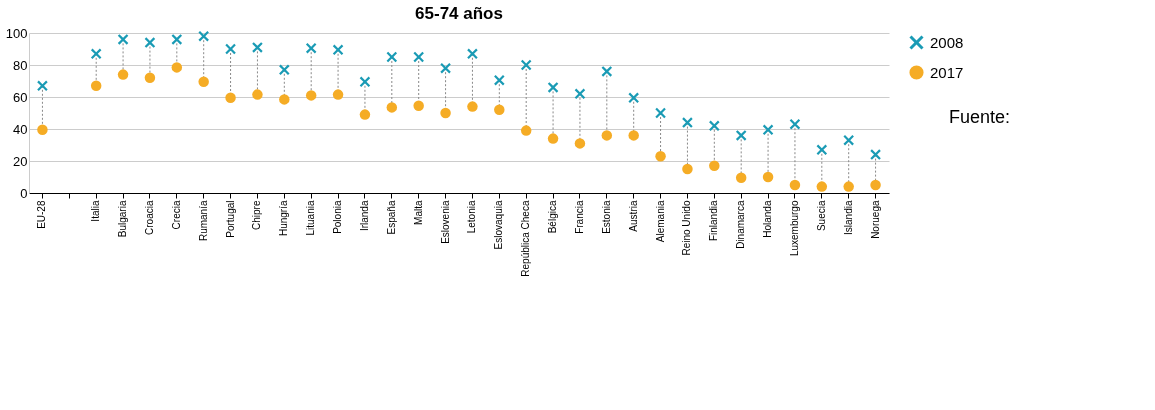 This screenshot has width=1155, height=410. I want to click on x-tick-label: República Checa, so click(526, 238).